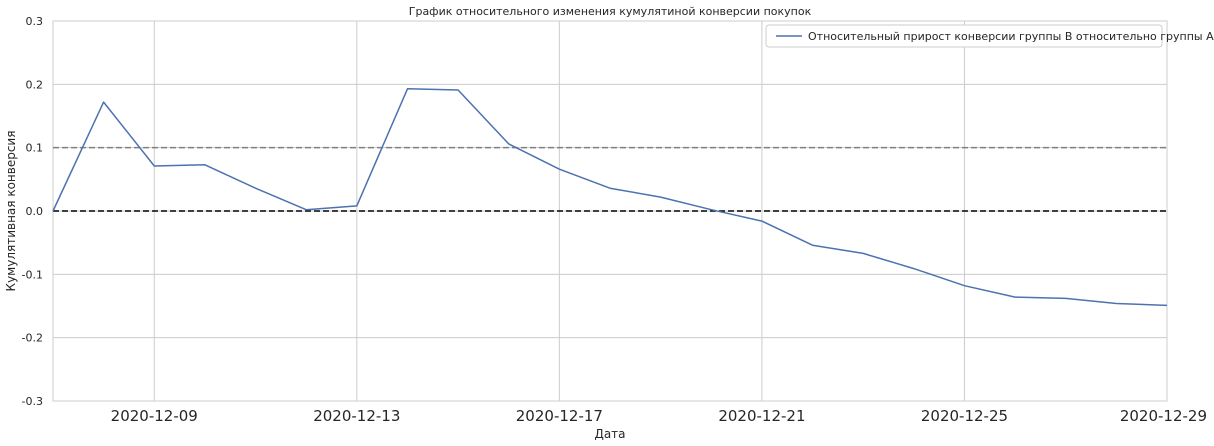 This screenshot has width=1214, height=446. What do you see at coordinates (761, 416) in the screenshot?
I see `x-tick-label: 2020-12-21` at bounding box center [761, 416].